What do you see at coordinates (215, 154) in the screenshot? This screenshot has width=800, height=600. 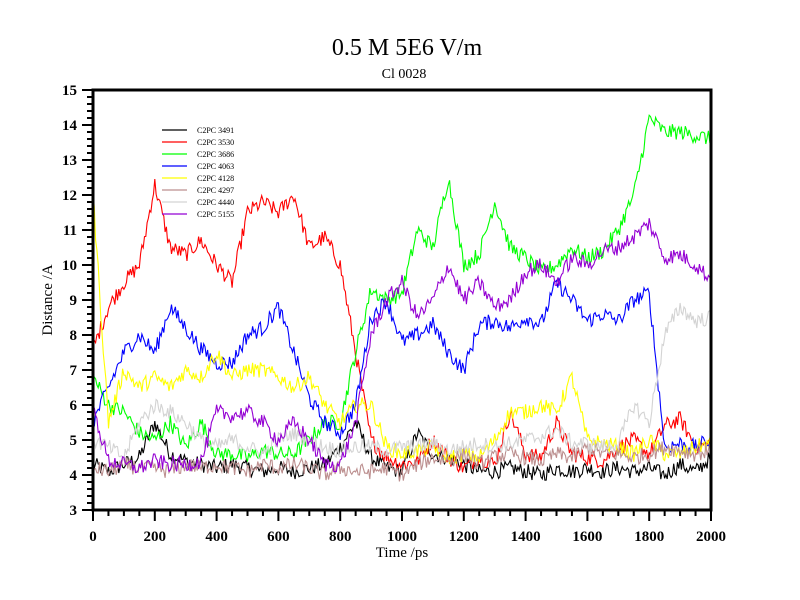 I see `legend-label: C2PC 3686` at bounding box center [215, 154].